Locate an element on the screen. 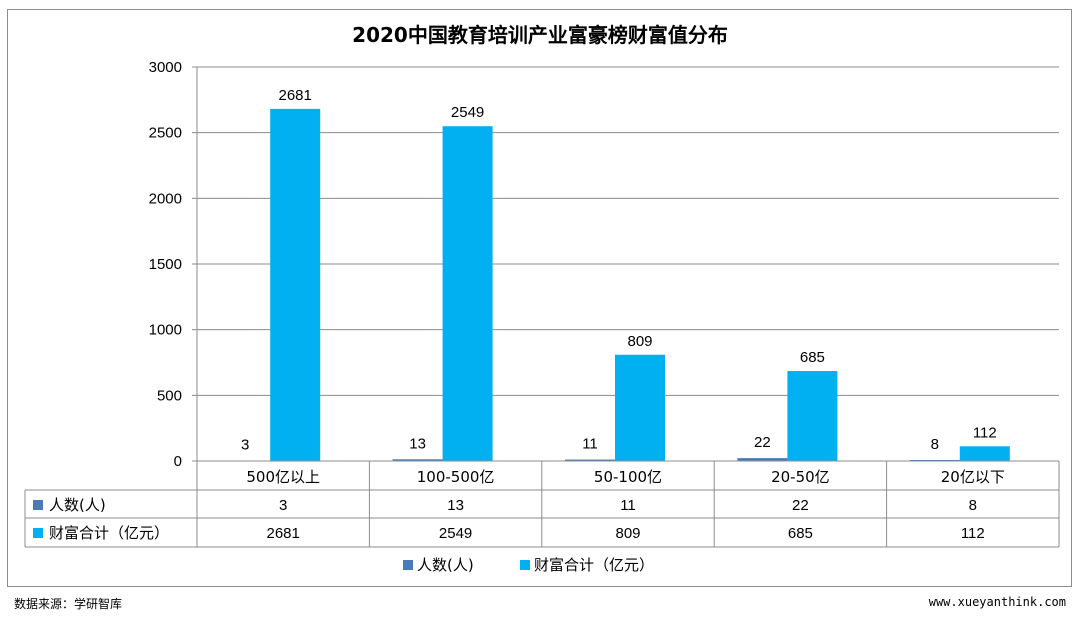 The height and width of the screenshot is (627, 1080). table-cell: 2681 is located at coordinates (283, 533).